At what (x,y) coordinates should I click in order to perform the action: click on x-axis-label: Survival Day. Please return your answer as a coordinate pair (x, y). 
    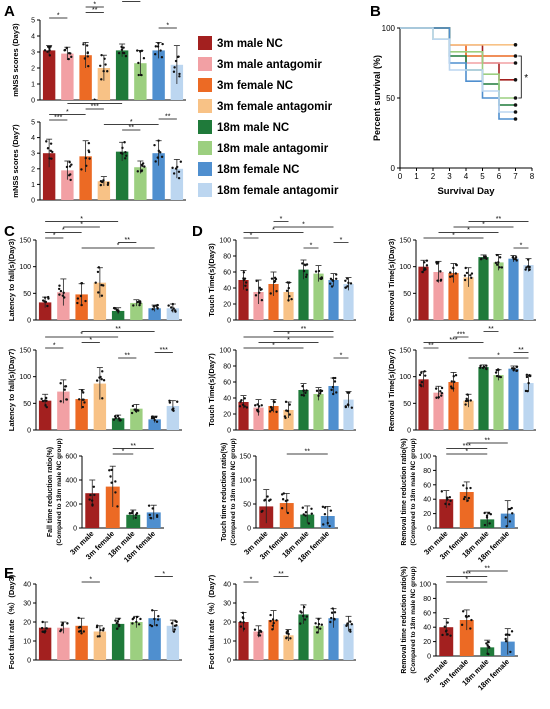
    Looking at the image, I should click on (466, 191).